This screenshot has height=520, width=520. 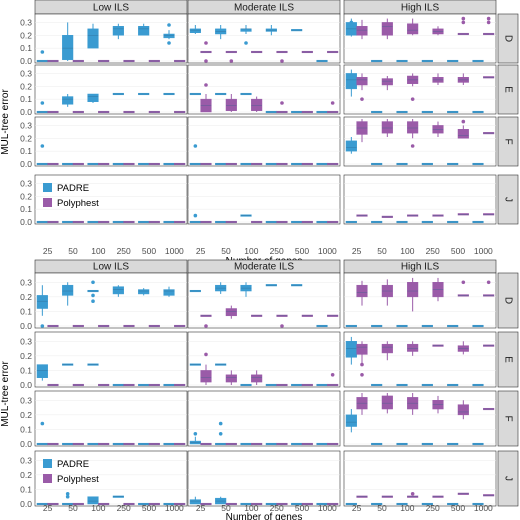 I want to click on row-strip-label: E, so click(x=507, y=89).